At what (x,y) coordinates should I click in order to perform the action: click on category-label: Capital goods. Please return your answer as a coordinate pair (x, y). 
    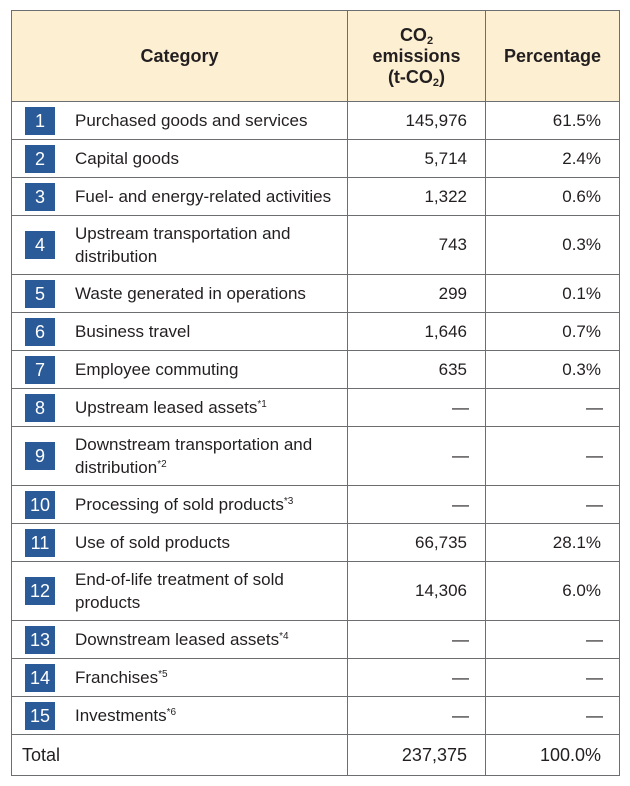
    Looking at the image, I should click on (127, 158).